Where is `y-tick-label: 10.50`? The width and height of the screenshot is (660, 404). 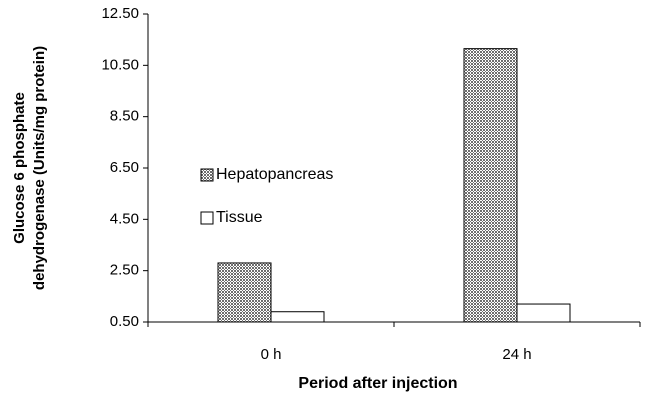 y-tick-label: 10.50 is located at coordinates (120, 64).